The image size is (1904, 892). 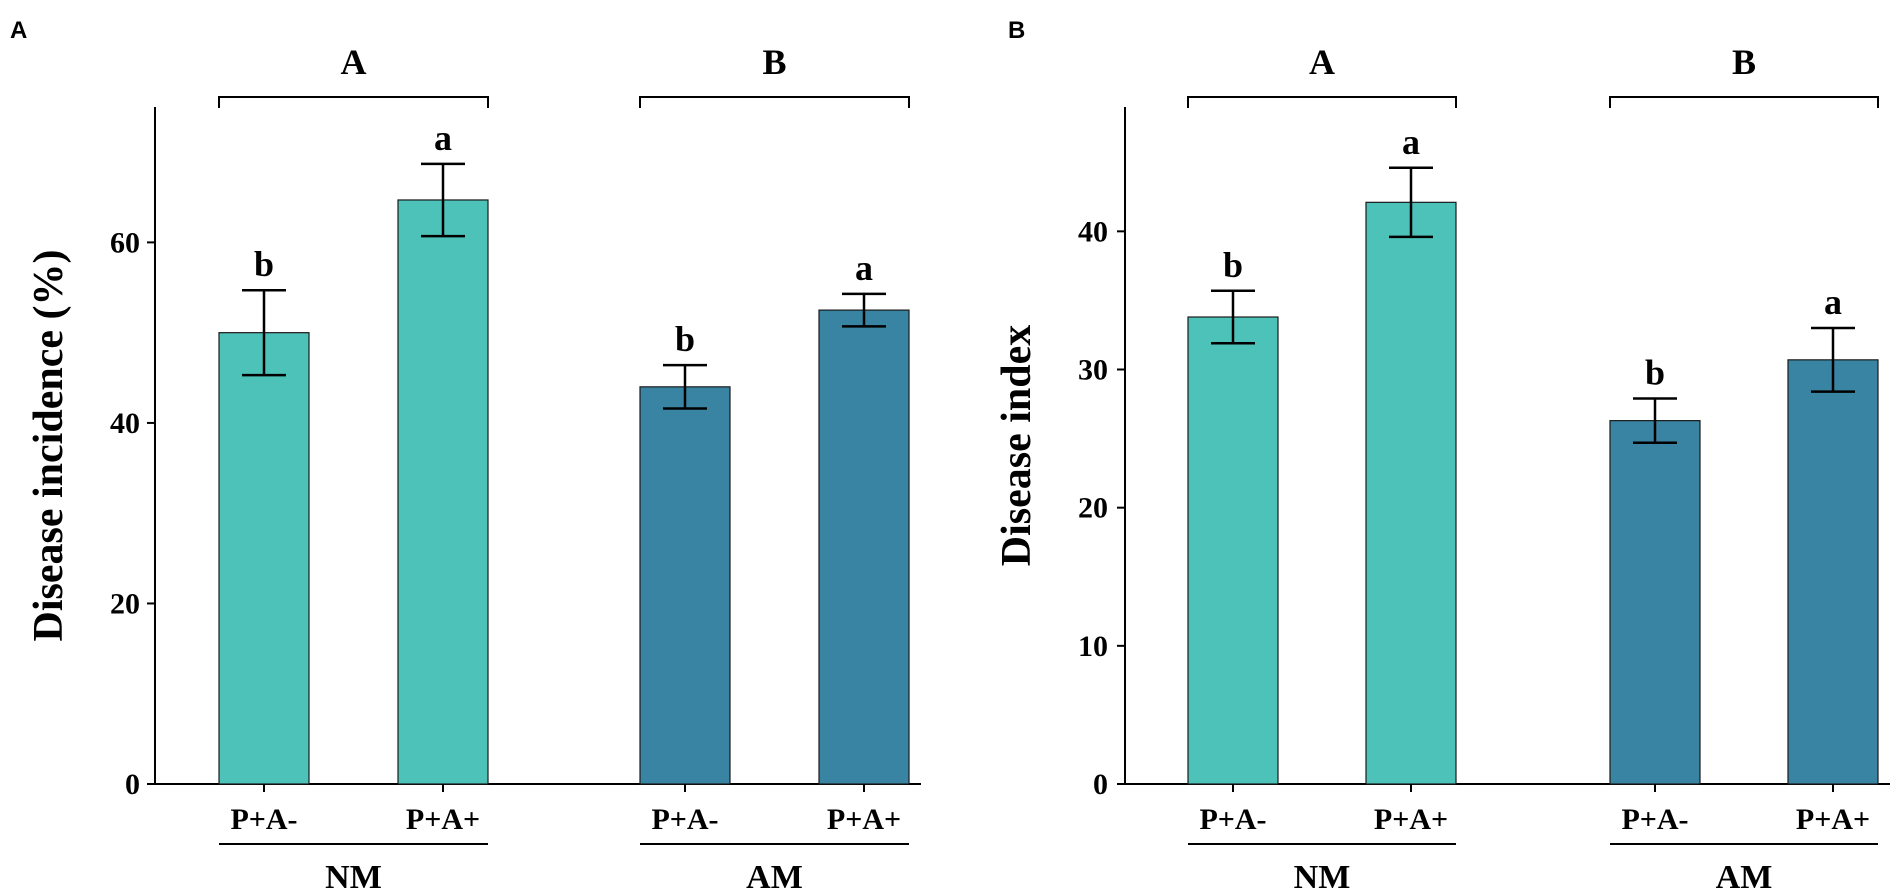 I want to click on y-tick-label: 60, so click(x=125, y=242).